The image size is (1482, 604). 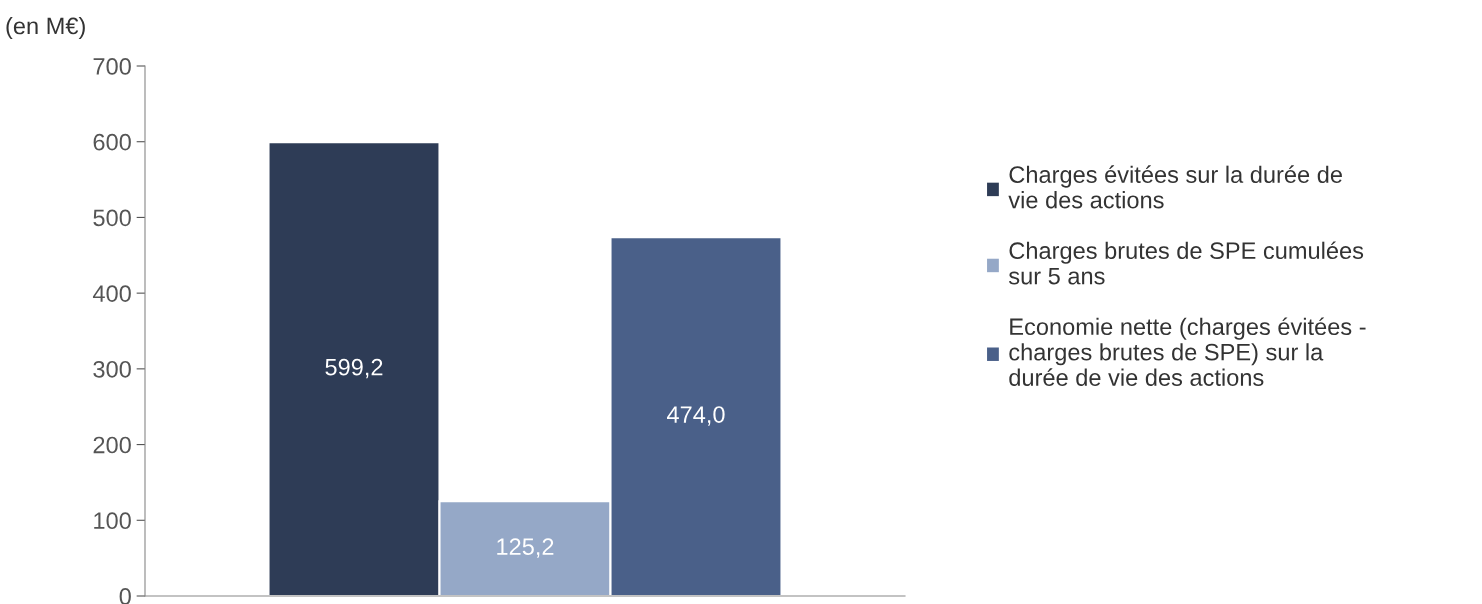 What do you see at coordinates (125, 596) in the screenshot?
I see `y-tick-label: 0` at bounding box center [125, 596].